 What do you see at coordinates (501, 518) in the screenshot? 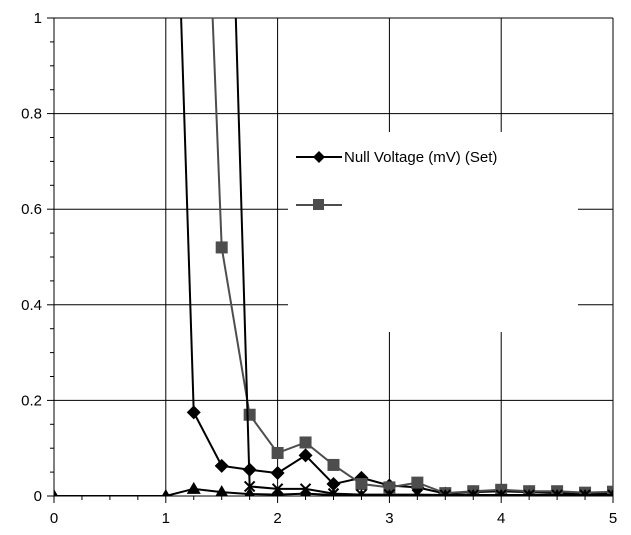
I see `x-tick-label: 4` at bounding box center [501, 518].